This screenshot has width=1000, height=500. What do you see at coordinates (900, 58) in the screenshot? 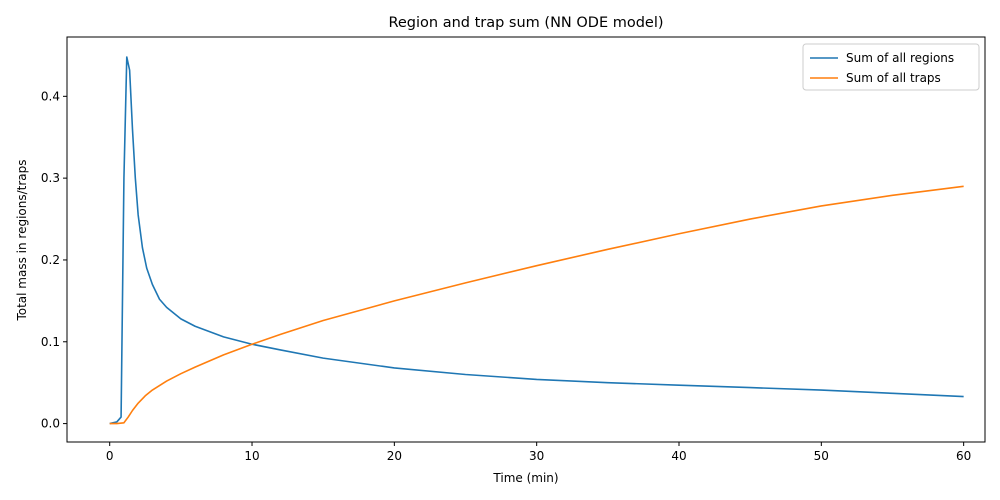
I see `legend-label-0: Sum of all regions` at bounding box center [900, 58].